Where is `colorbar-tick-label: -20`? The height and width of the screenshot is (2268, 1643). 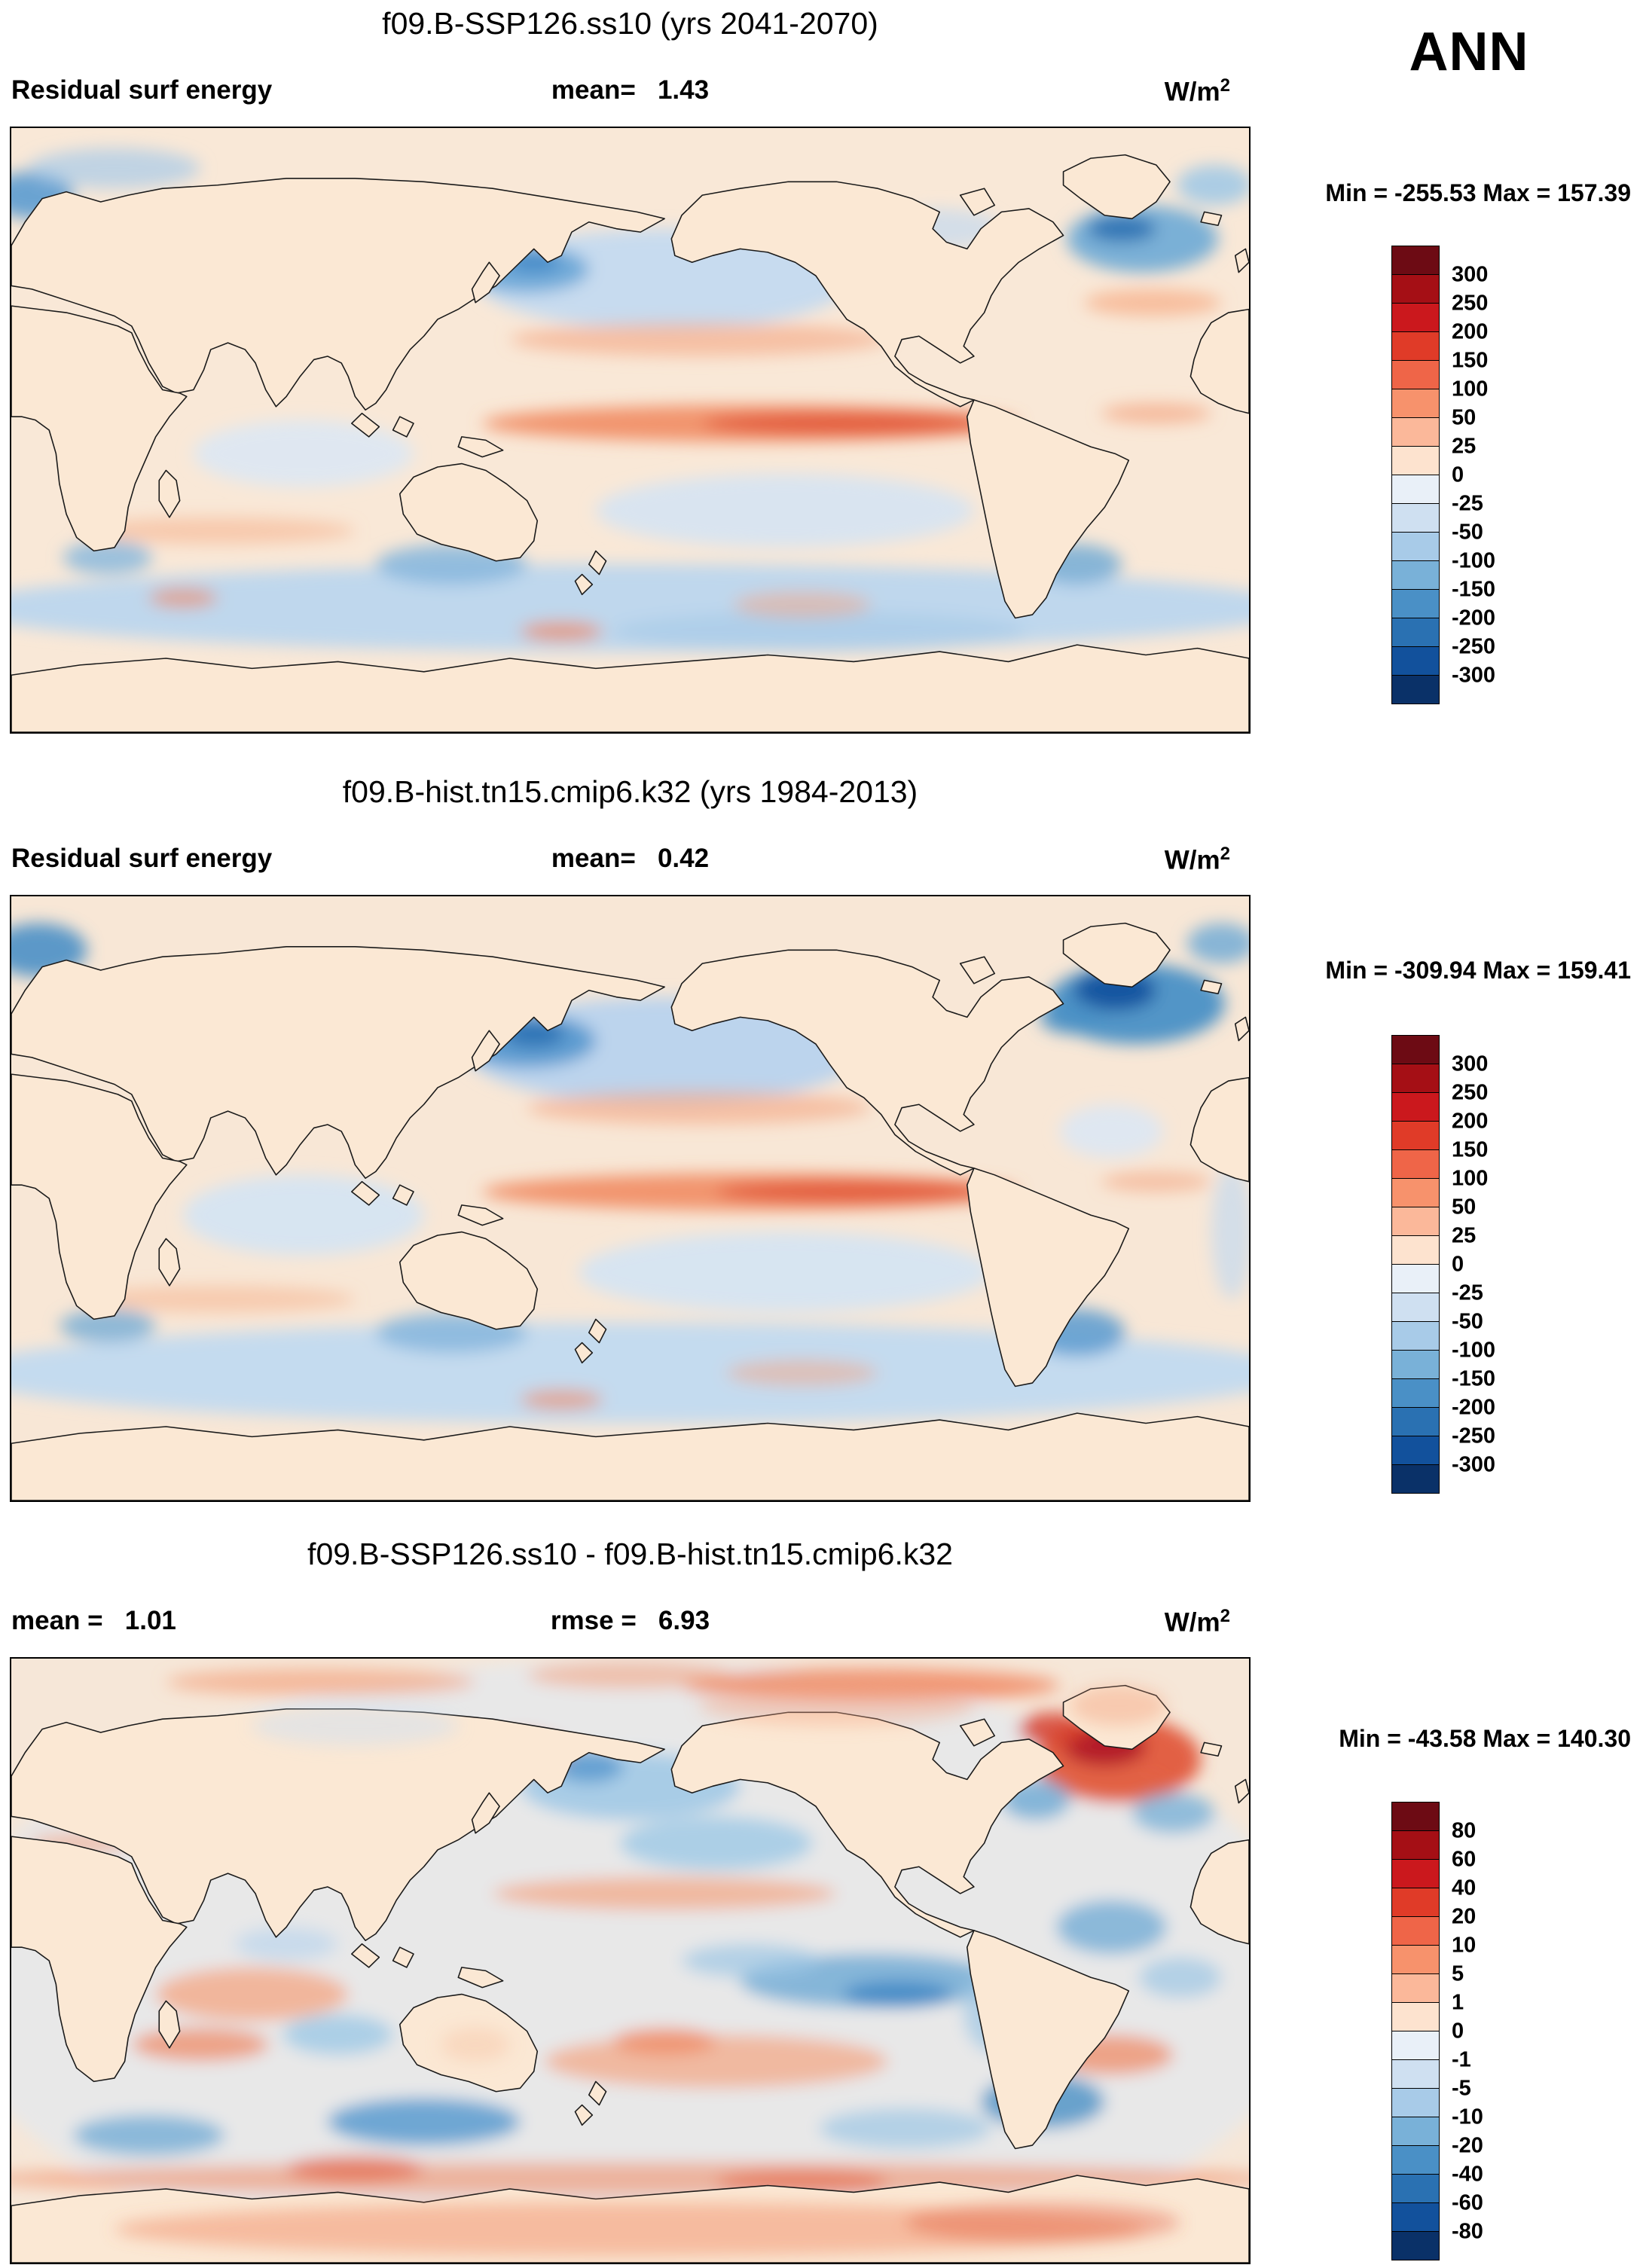
colorbar-tick-label: -20 is located at coordinates (1467, 2145).